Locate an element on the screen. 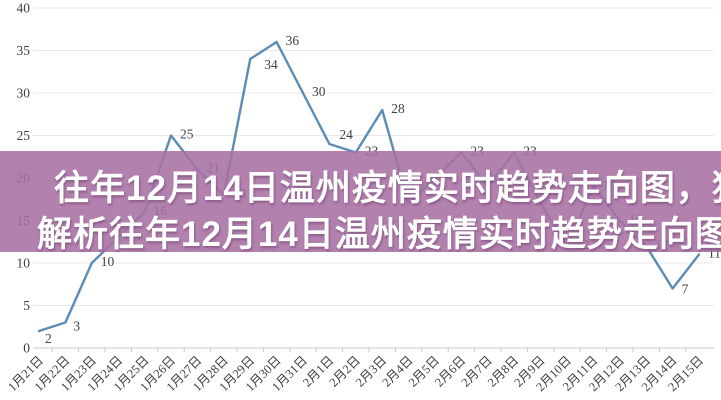 Image resolution: width=721 pixels, height=400 pixels. point-label: 28 is located at coordinates (398, 108).